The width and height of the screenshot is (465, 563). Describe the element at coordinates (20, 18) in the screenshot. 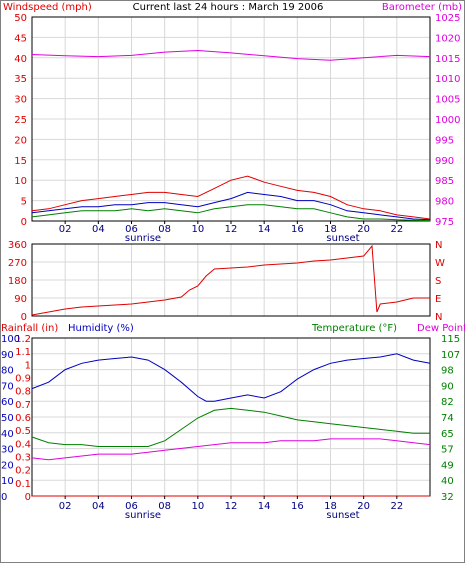

I see `wind-tick-label: 50` at that location.